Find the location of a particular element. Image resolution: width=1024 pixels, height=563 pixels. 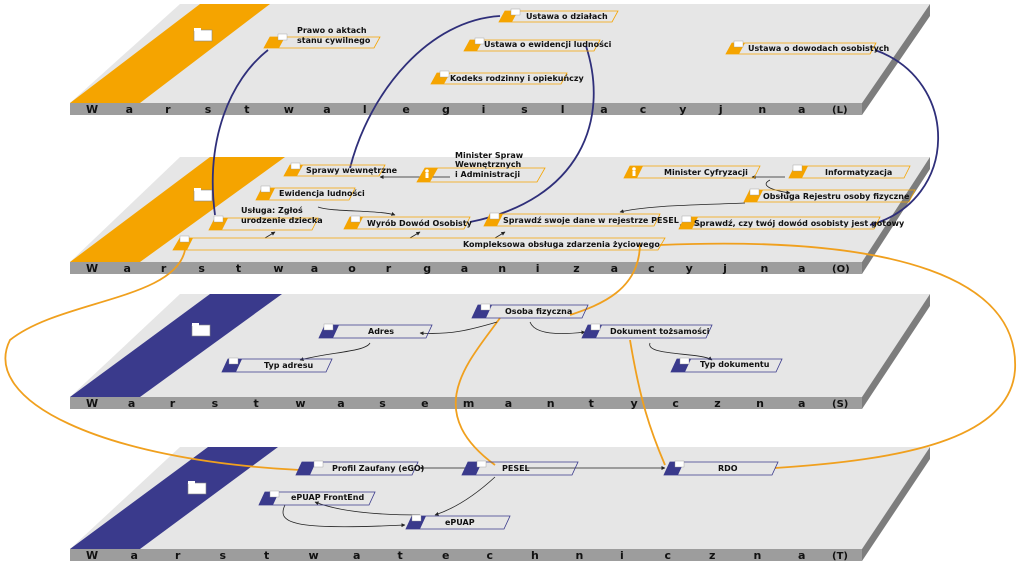

node-label: Minister Spraw is located at coordinates (489, 155).